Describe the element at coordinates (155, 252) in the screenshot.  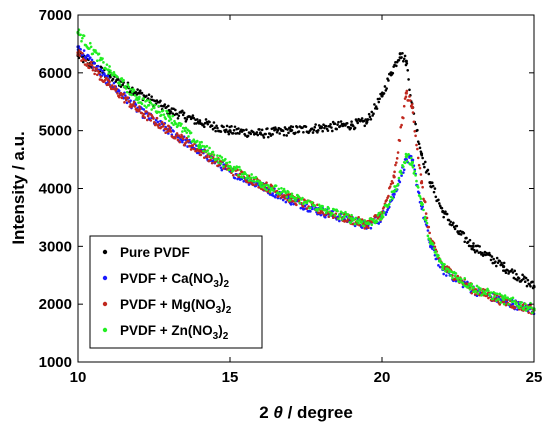
I see `legend-label: Pure PVDF` at that location.